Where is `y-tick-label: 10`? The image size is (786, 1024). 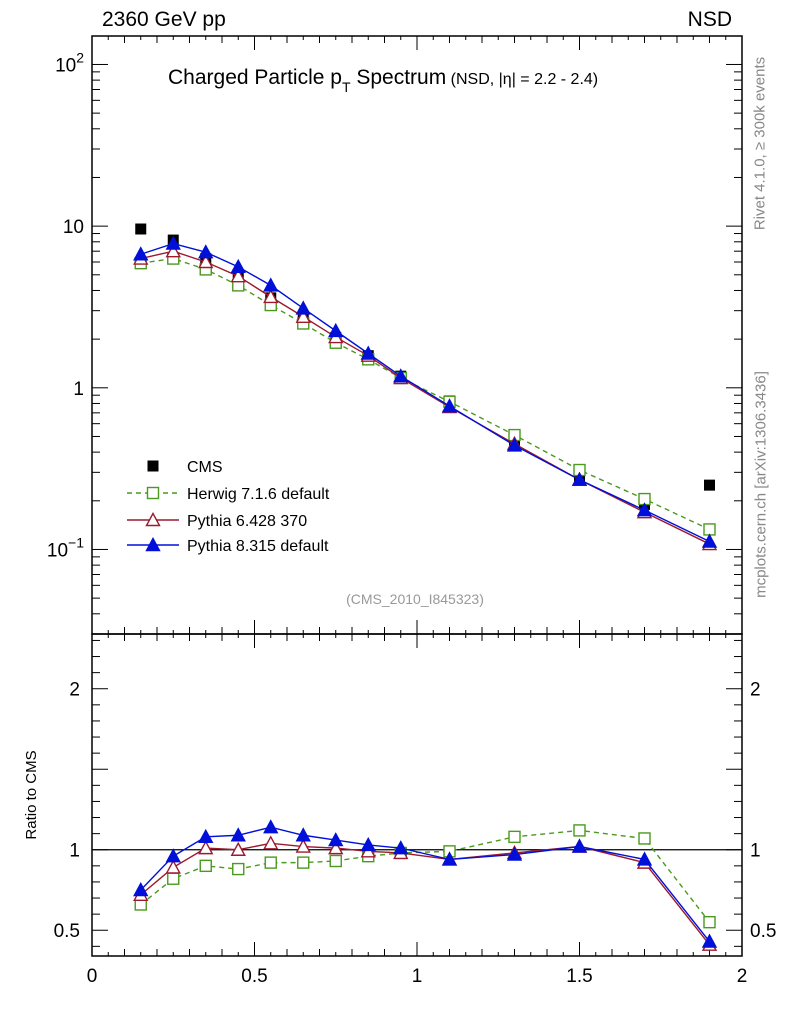
y-tick-label: 10 is located at coordinates (73, 227).